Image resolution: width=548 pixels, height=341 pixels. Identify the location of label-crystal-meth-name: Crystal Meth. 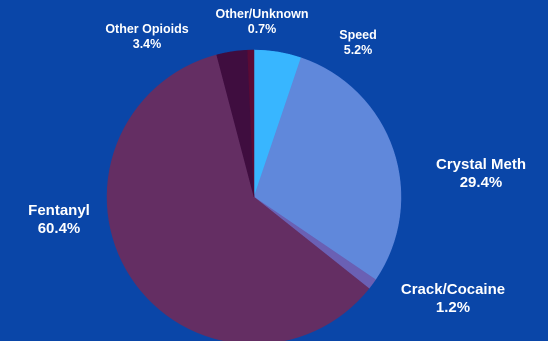
(481, 164).